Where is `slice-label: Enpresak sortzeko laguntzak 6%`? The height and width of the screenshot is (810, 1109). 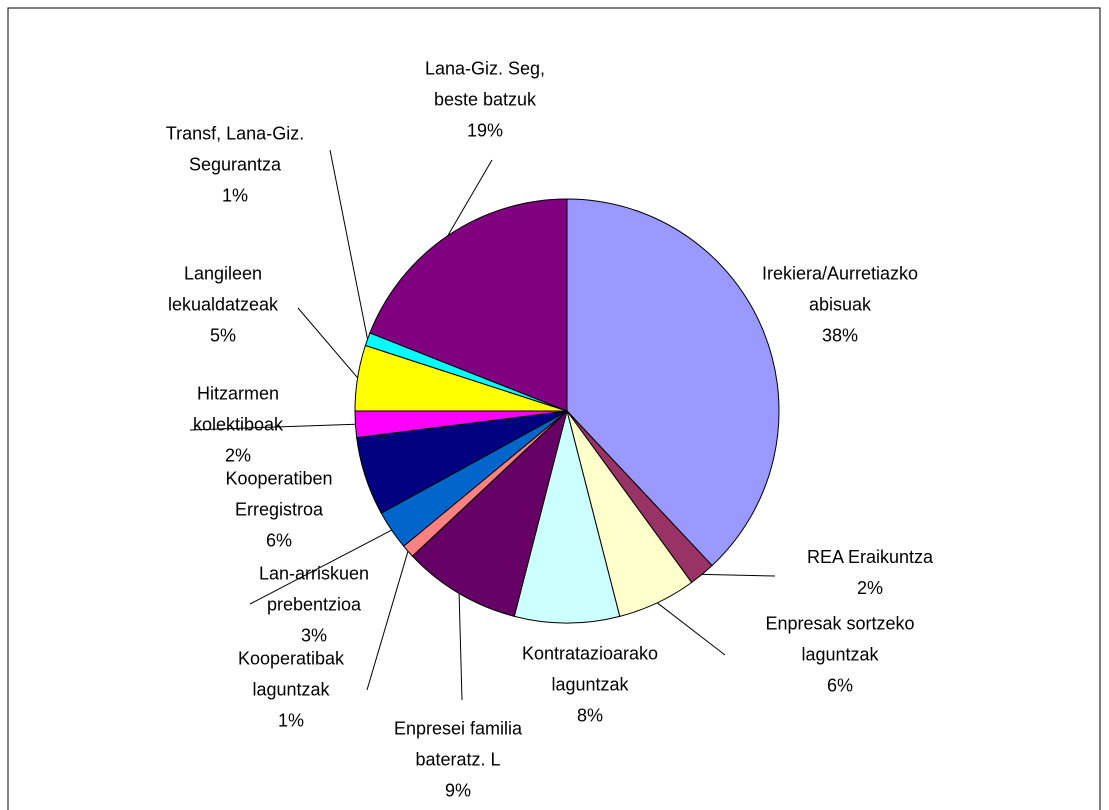
slice-label: Enpresak sortzeko laguntzak 6% is located at coordinates (839, 655).